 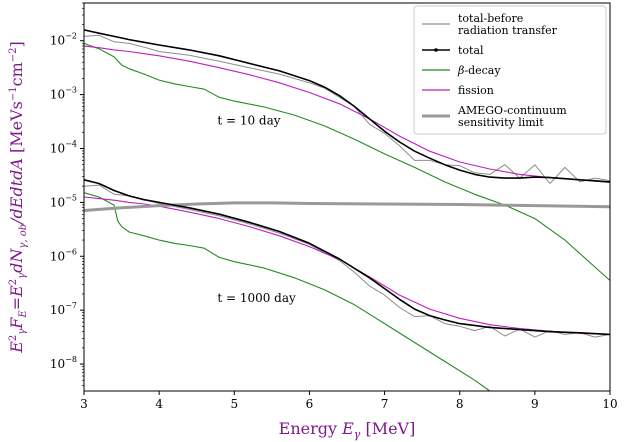 I want to click on legend-marker, so click(x=436, y=50).